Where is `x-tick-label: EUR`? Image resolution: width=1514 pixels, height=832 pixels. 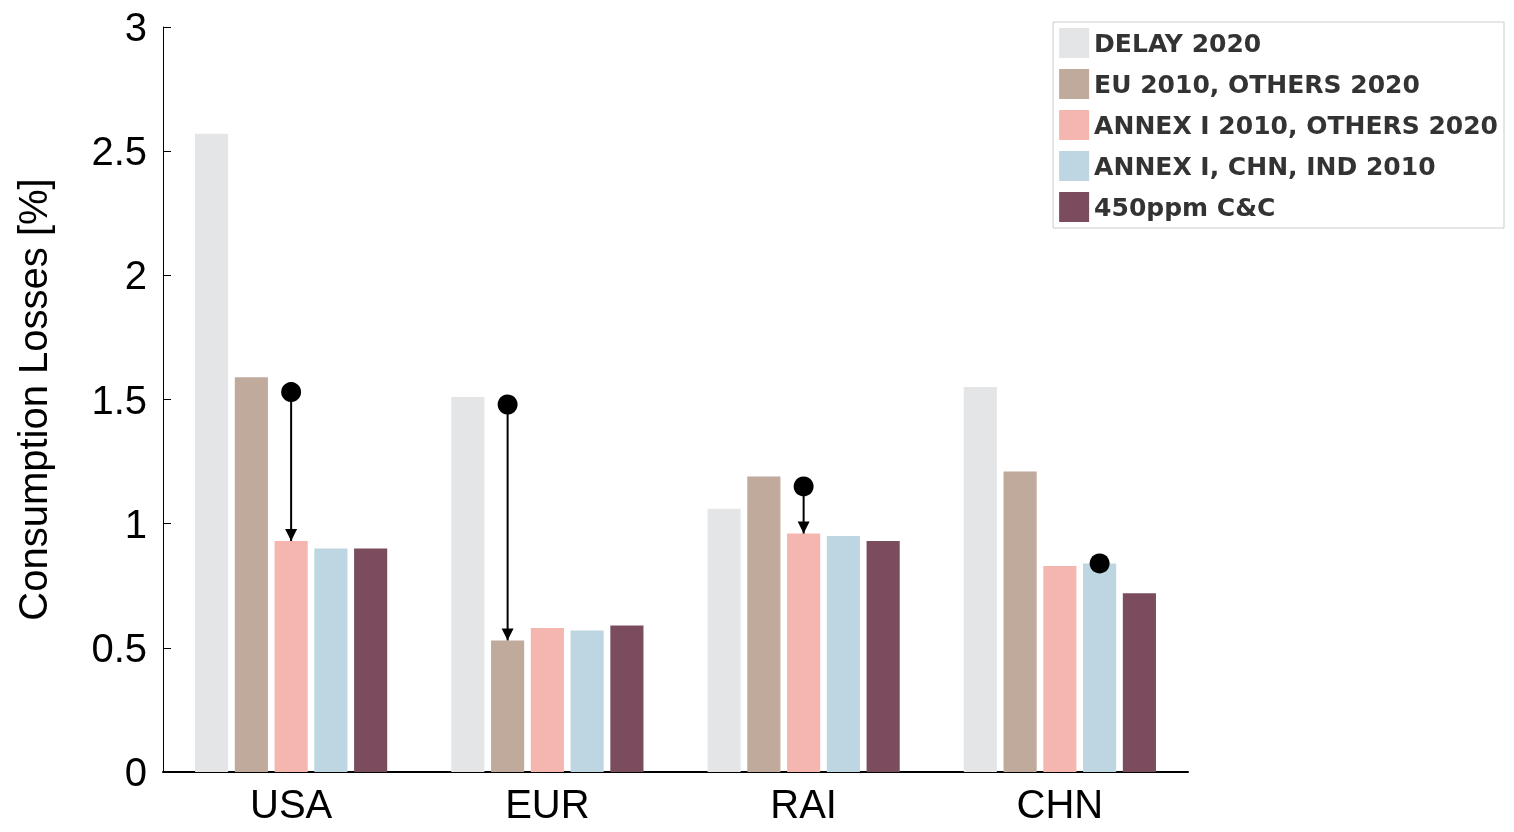 x-tick-label: EUR is located at coordinates (547, 804).